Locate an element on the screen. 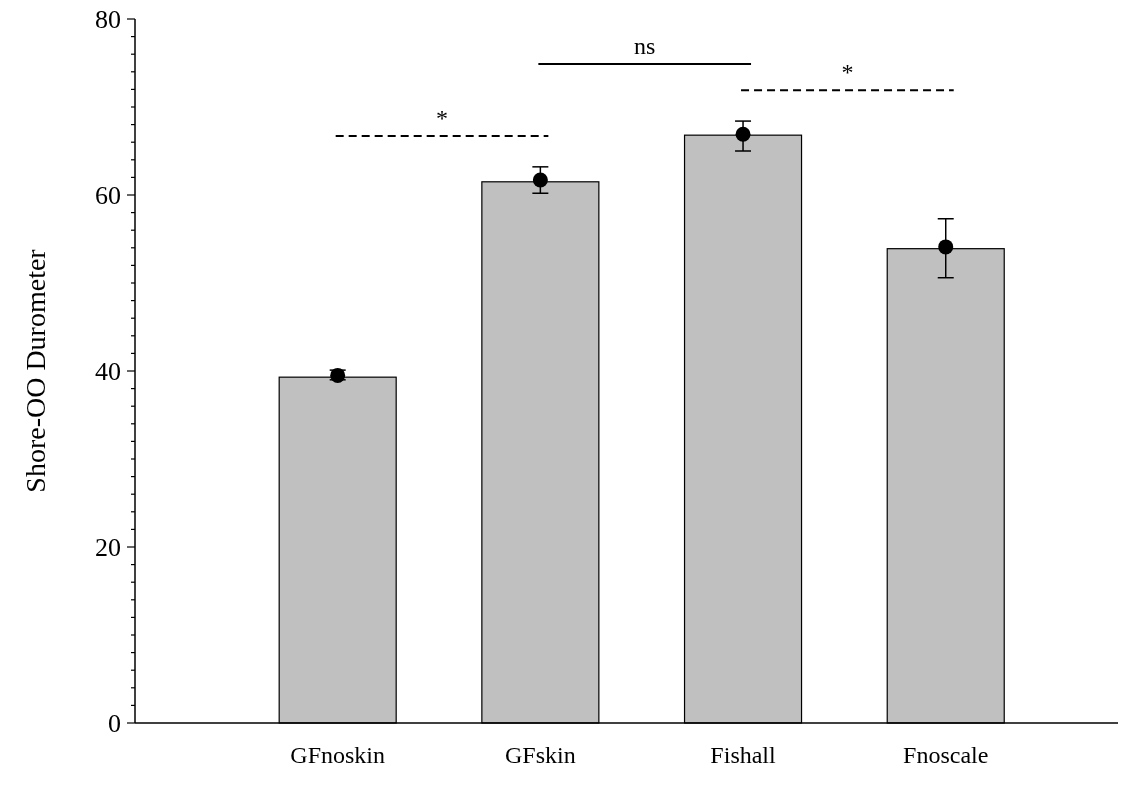 The width and height of the screenshot is (1138, 789). y-tick-label: 0 is located at coordinates (114, 724).